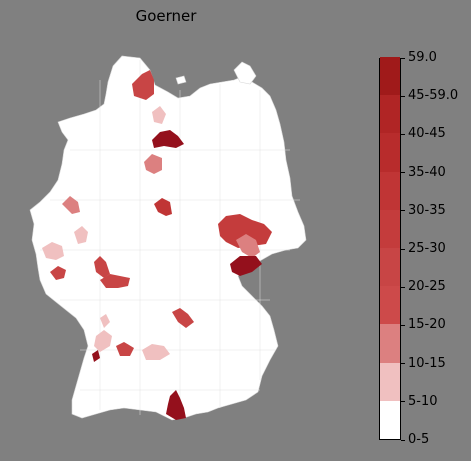  I want to click on legend-label: 5-10, so click(423, 401).